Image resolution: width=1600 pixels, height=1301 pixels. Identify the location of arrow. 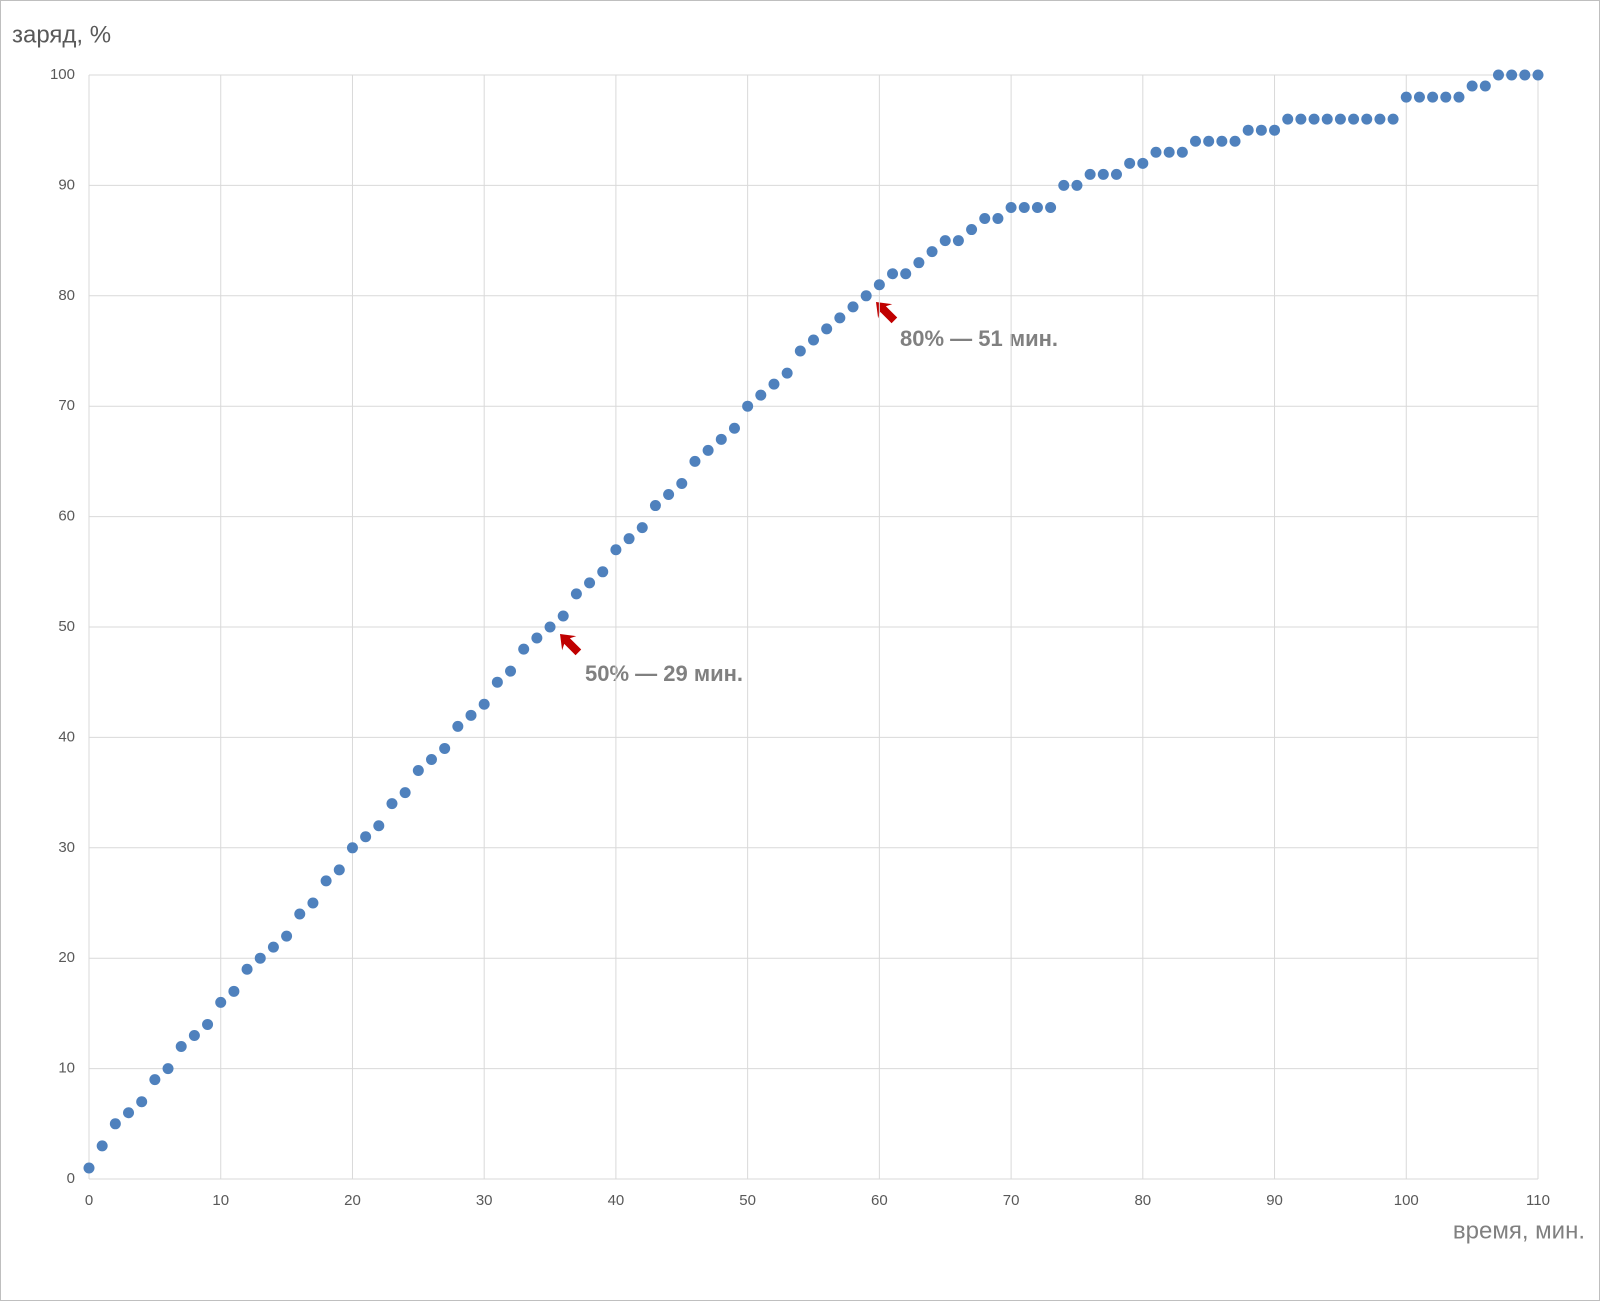
(887, 313).